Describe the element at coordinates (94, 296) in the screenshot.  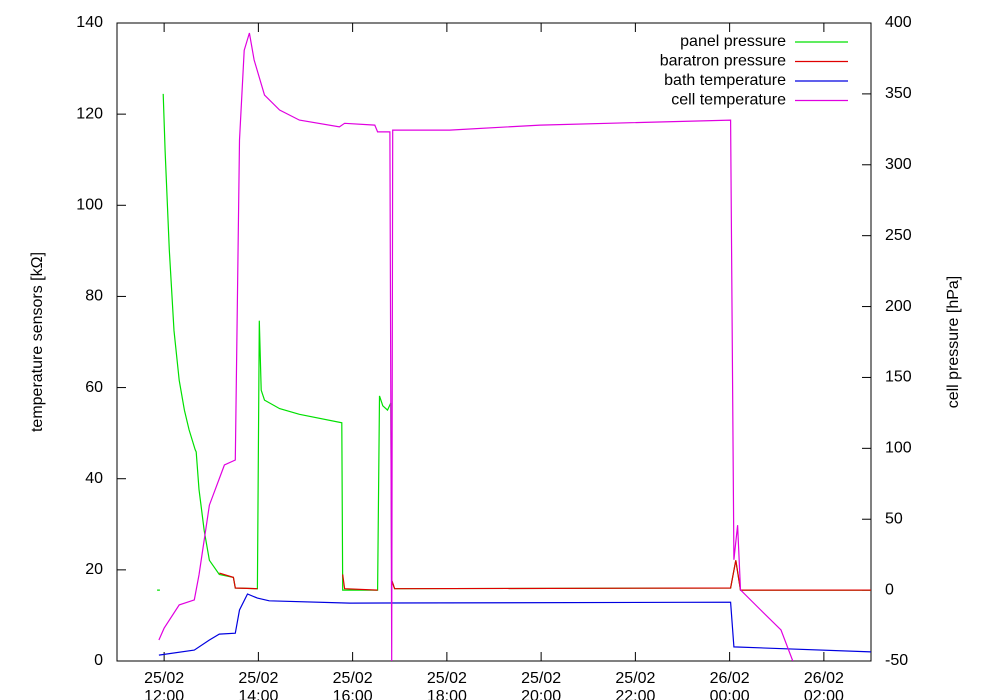
I see `y-tick-label: 80` at that location.